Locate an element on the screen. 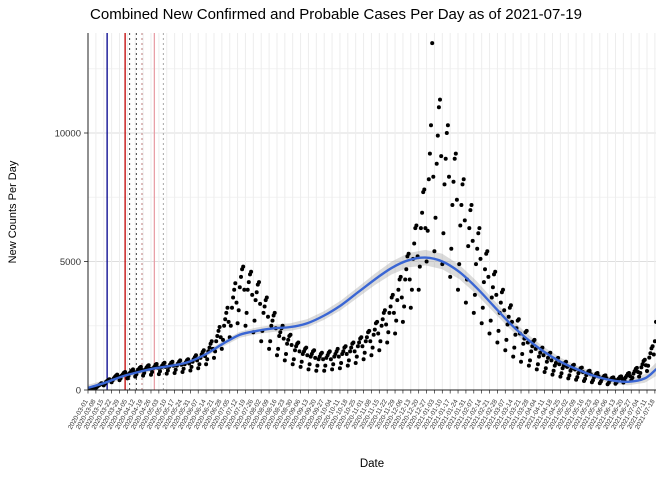 This screenshot has height=485, width=672. y-tick-label: 5000 is located at coordinates (70, 262).